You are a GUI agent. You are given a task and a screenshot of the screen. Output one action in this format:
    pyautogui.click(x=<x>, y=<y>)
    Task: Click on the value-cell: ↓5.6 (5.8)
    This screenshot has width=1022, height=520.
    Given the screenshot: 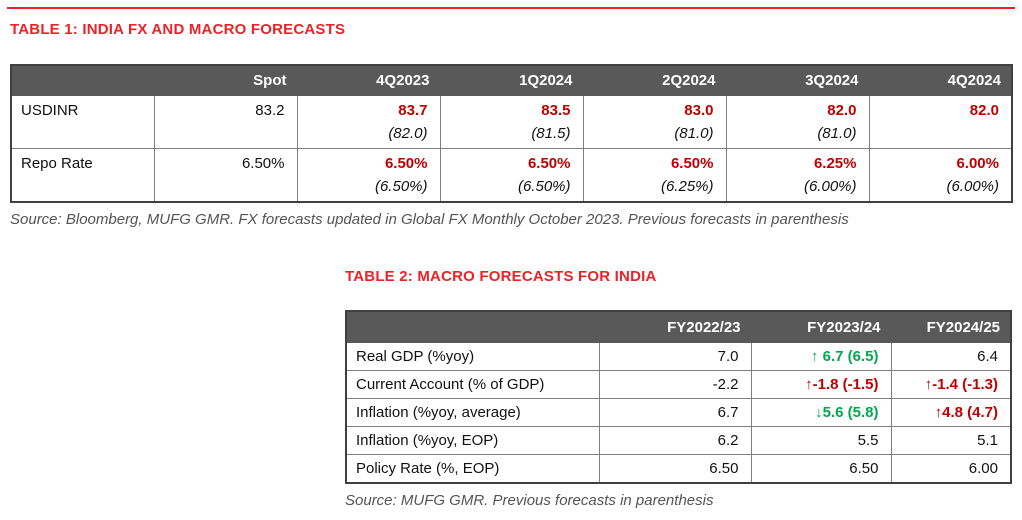 What is the action you would take?
    pyautogui.click(x=821, y=412)
    